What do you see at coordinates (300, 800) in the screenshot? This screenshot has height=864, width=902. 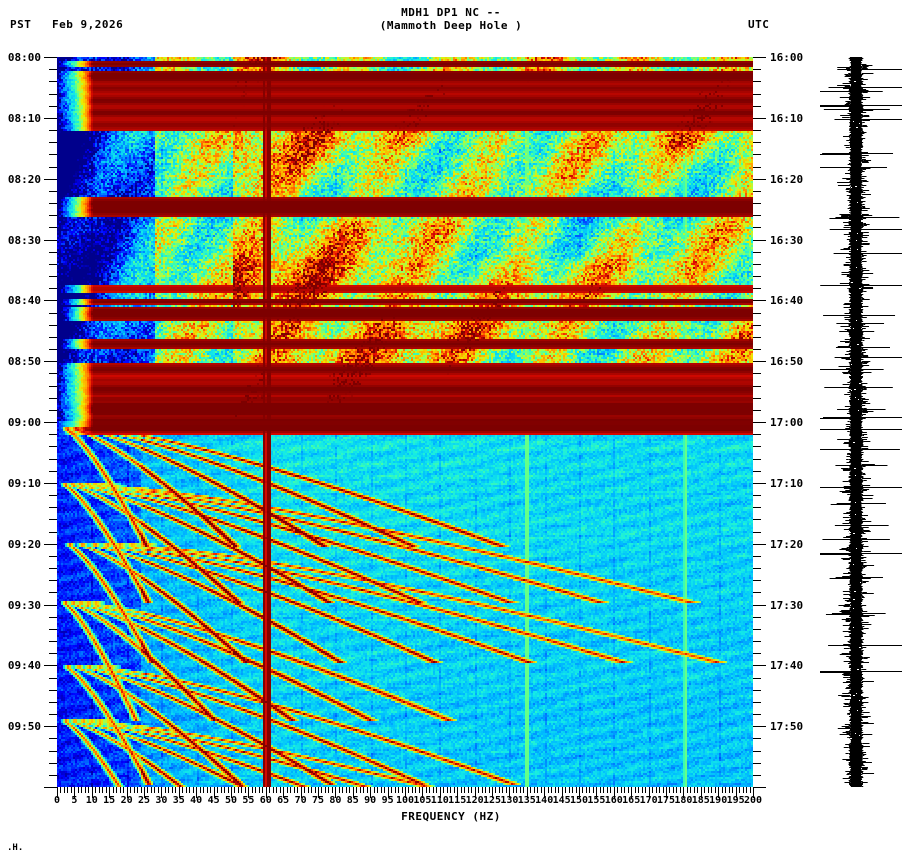 I see `frequency-label: 70` at bounding box center [300, 800].